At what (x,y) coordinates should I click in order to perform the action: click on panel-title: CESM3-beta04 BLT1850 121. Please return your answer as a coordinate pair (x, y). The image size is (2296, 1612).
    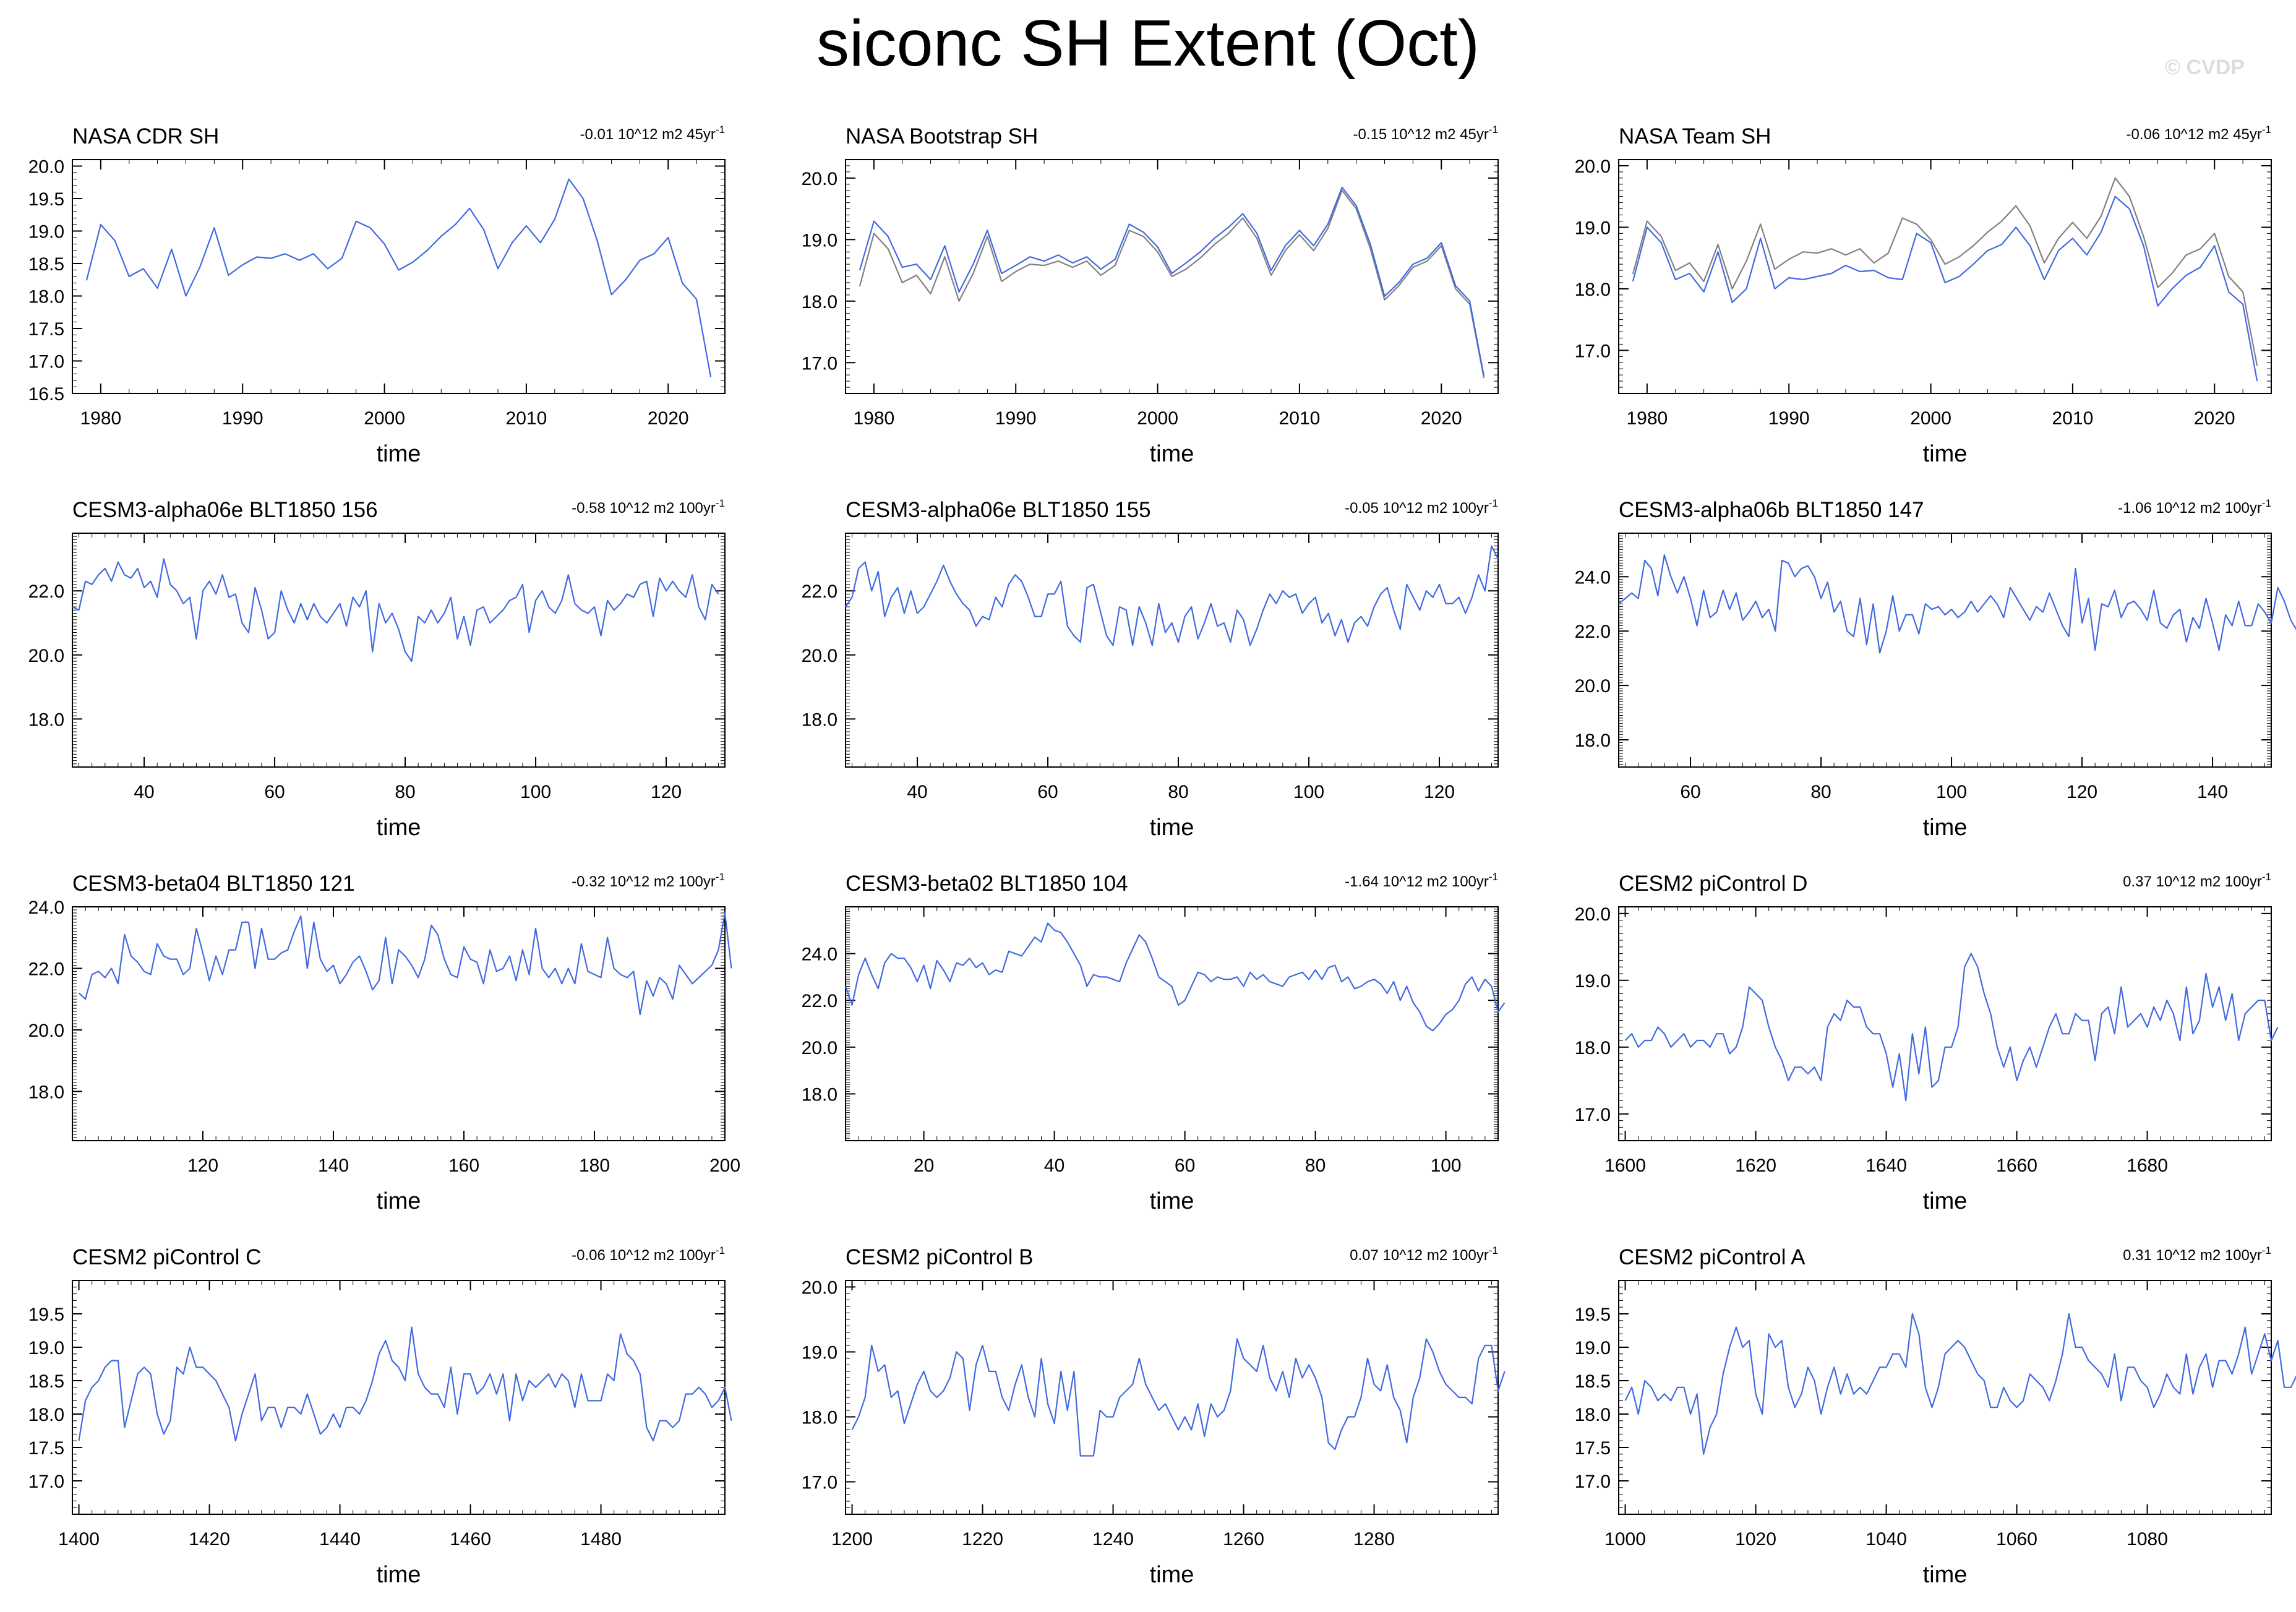
    Looking at the image, I should click on (213, 884).